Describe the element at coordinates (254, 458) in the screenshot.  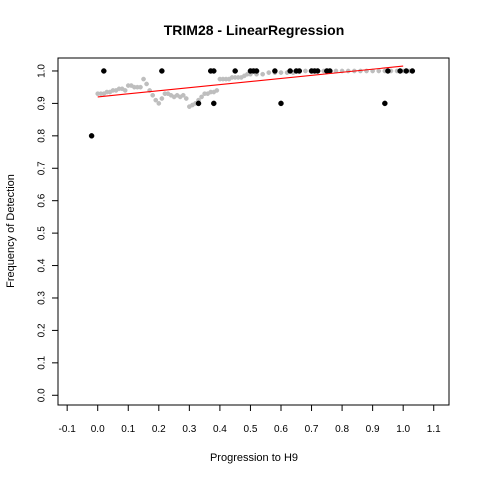
I see `x-axis-label: Progression to H9` at that location.